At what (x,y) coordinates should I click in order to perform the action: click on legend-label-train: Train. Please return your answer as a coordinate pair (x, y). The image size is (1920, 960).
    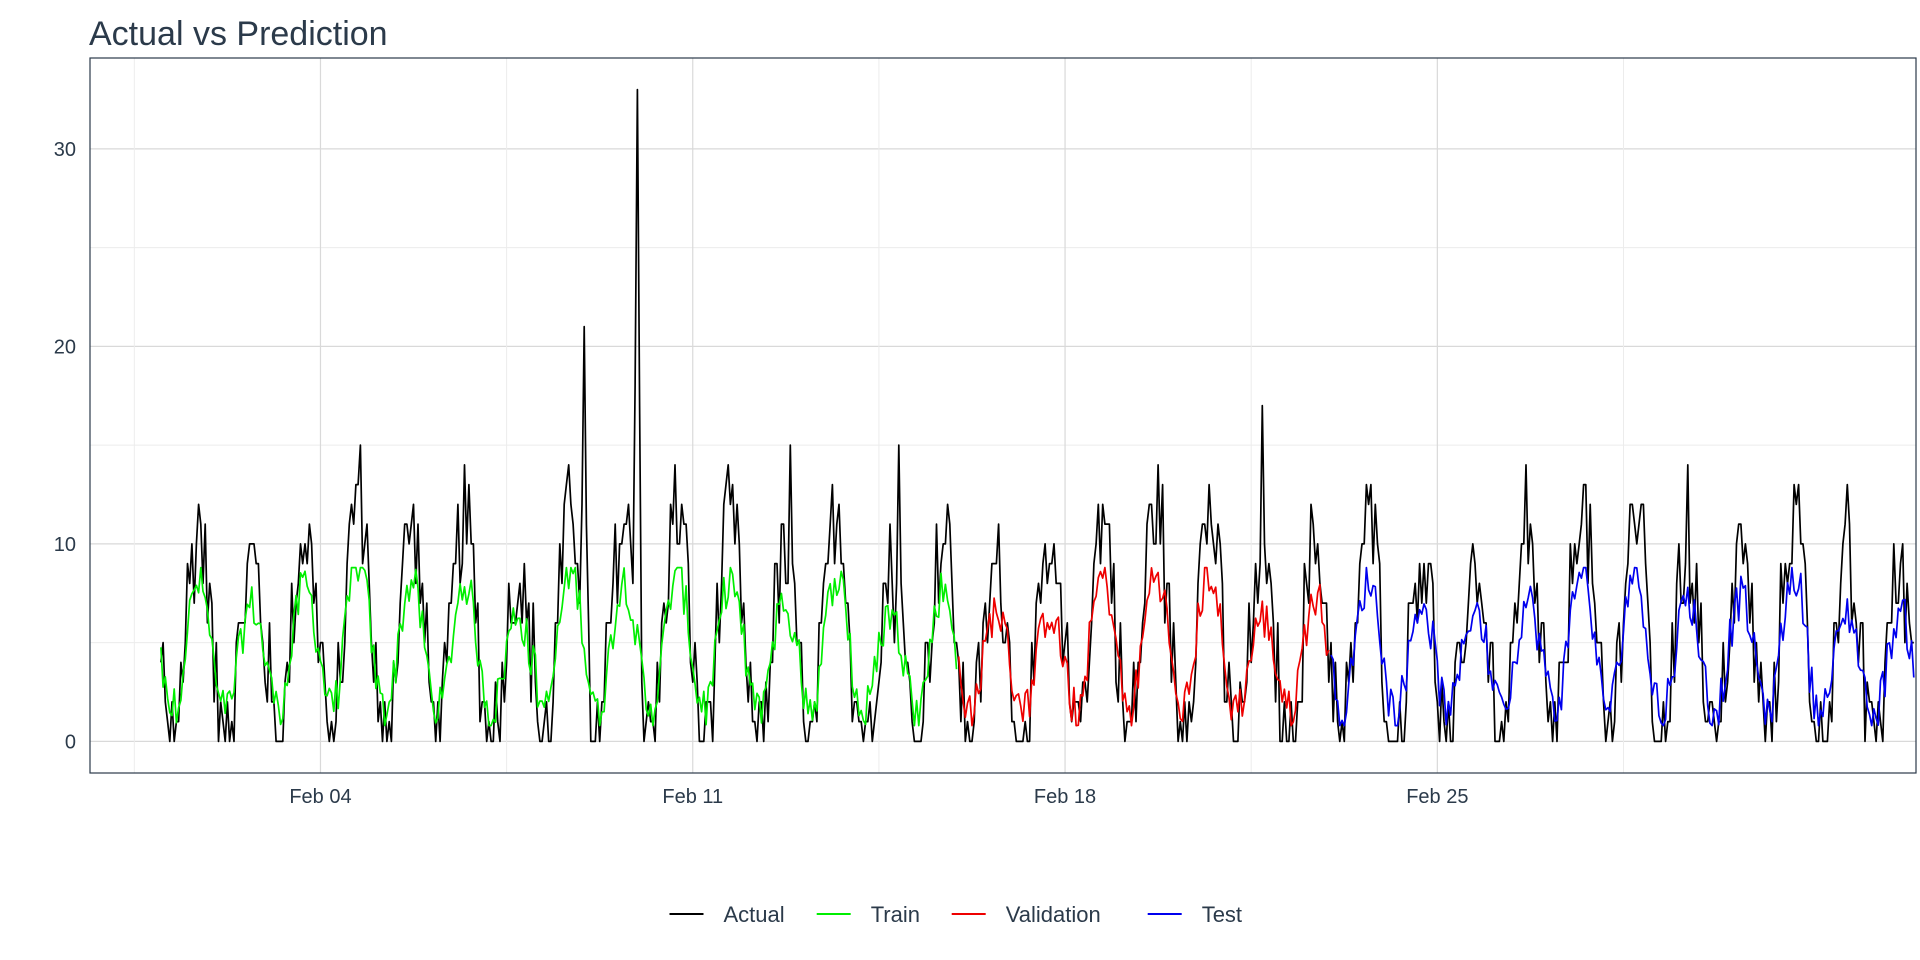
    Looking at the image, I should click on (895, 914).